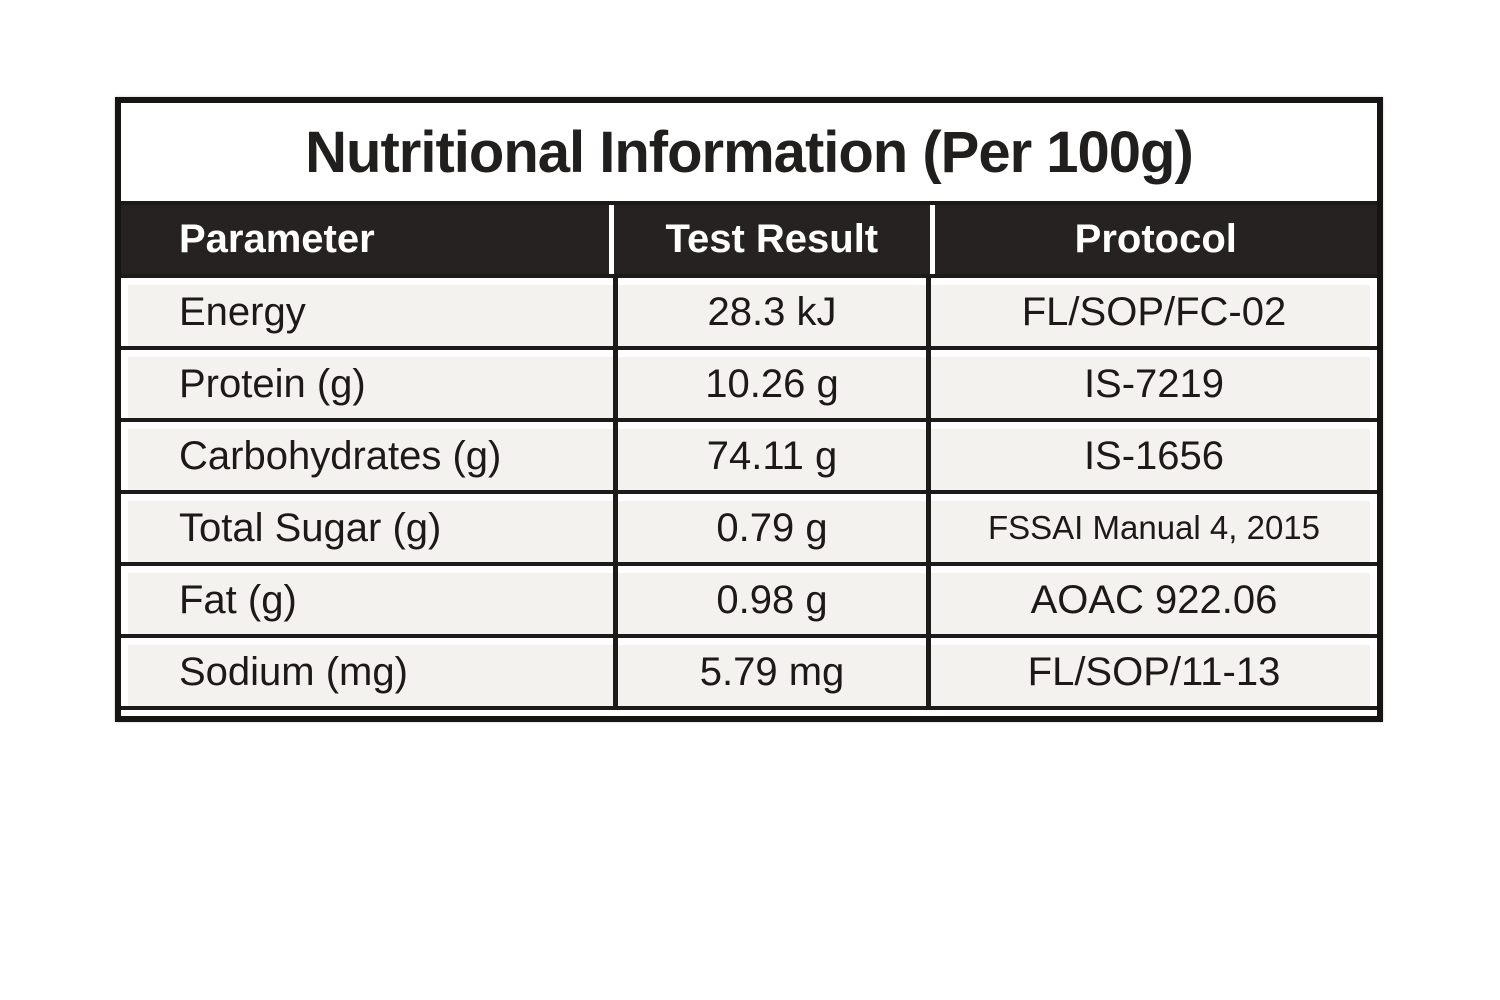 This screenshot has height=1000, width=1500. What do you see at coordinates (772, 672) in the screenshot?
I see `result-cell: 5.79 mg` at bounding box center [772, 672].